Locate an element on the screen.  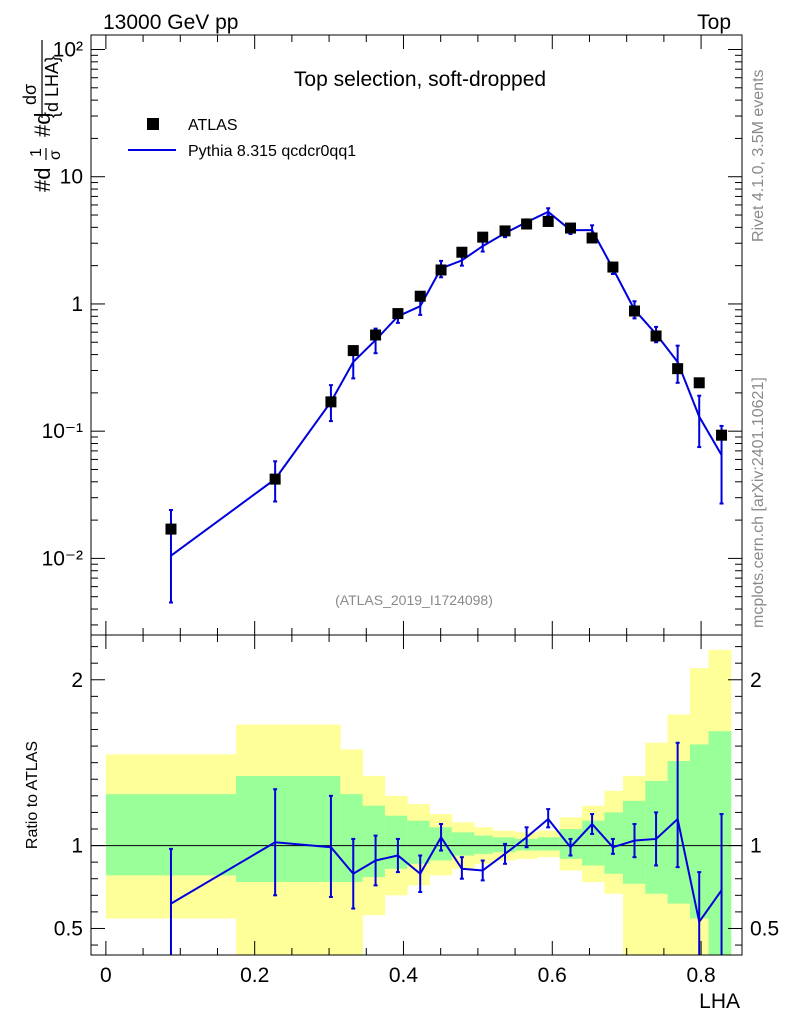
x-tick-label: 0.6 is located at coordinates (552, 975).